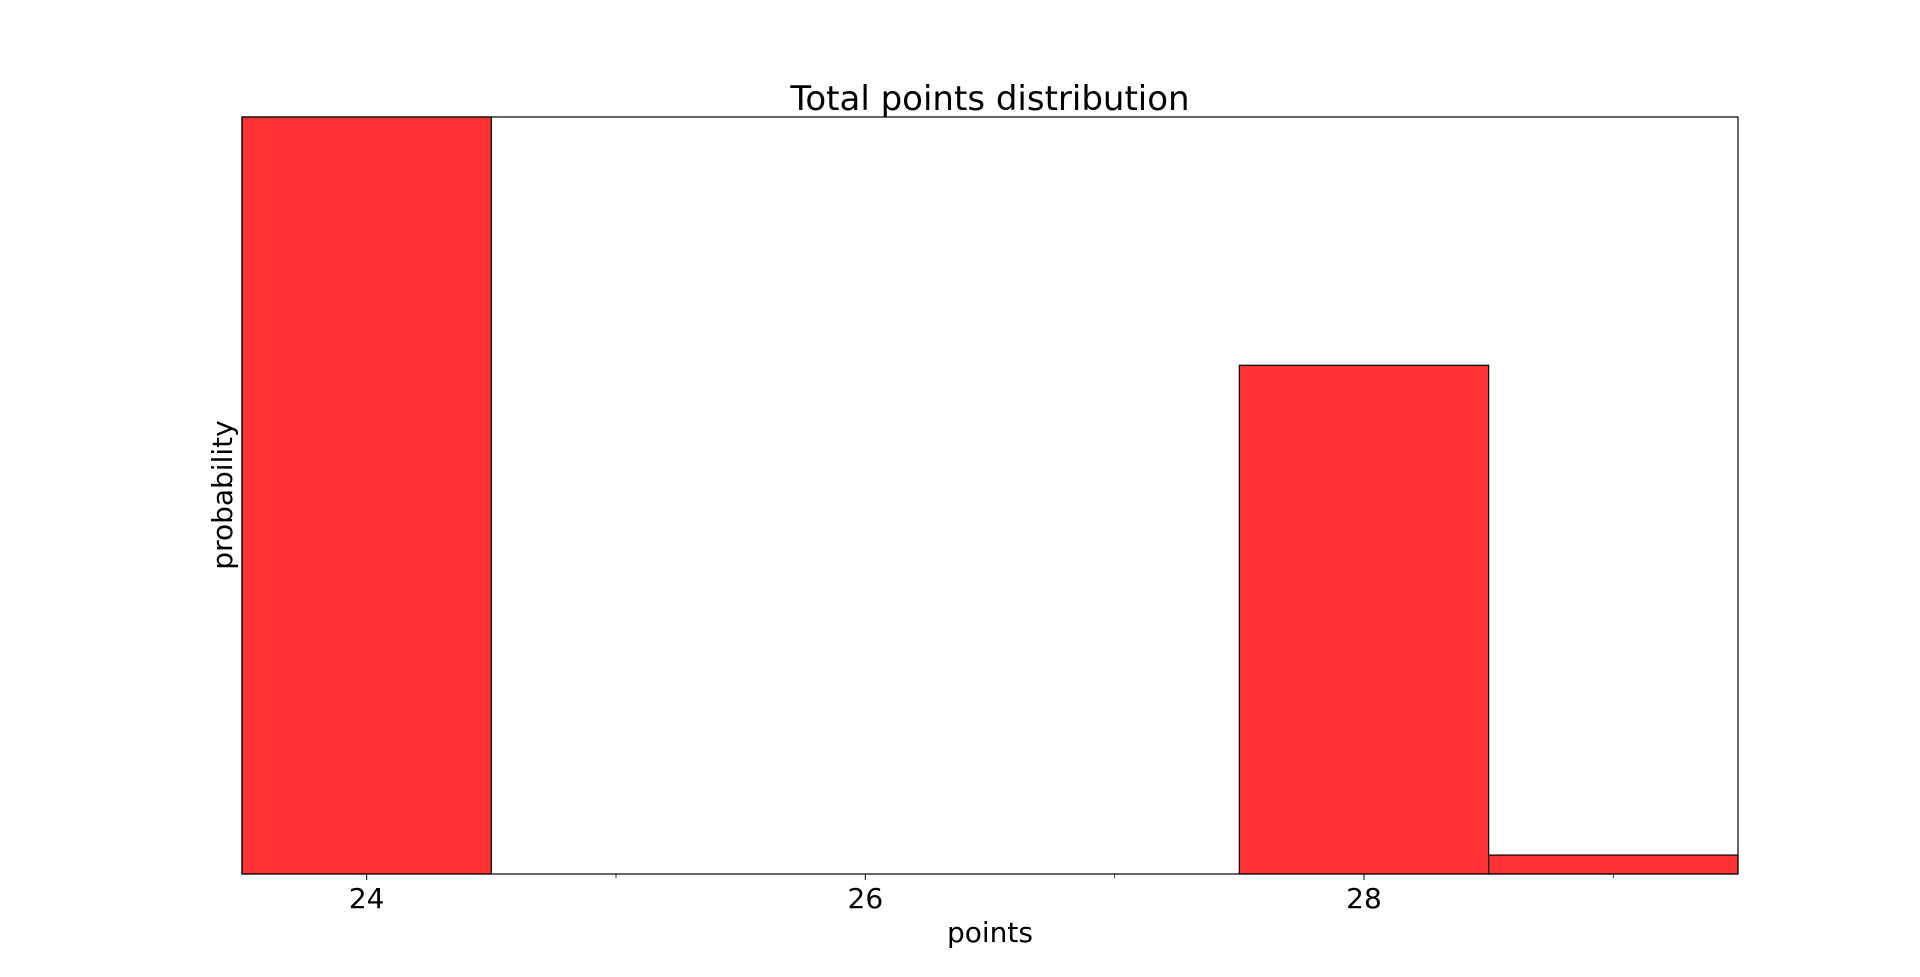  Describe the element at coordinates (990, 932) in the screenshot. I see `x-axis-label: points` at that location.